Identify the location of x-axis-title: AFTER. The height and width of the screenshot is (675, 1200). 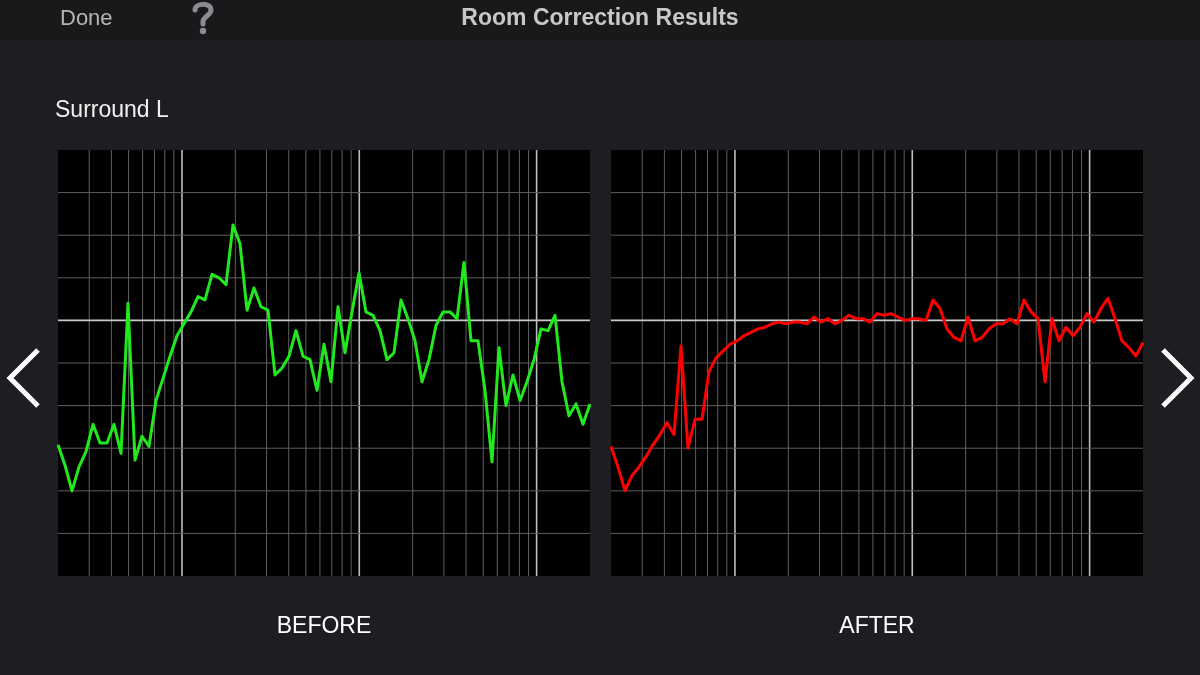
(877, 624).